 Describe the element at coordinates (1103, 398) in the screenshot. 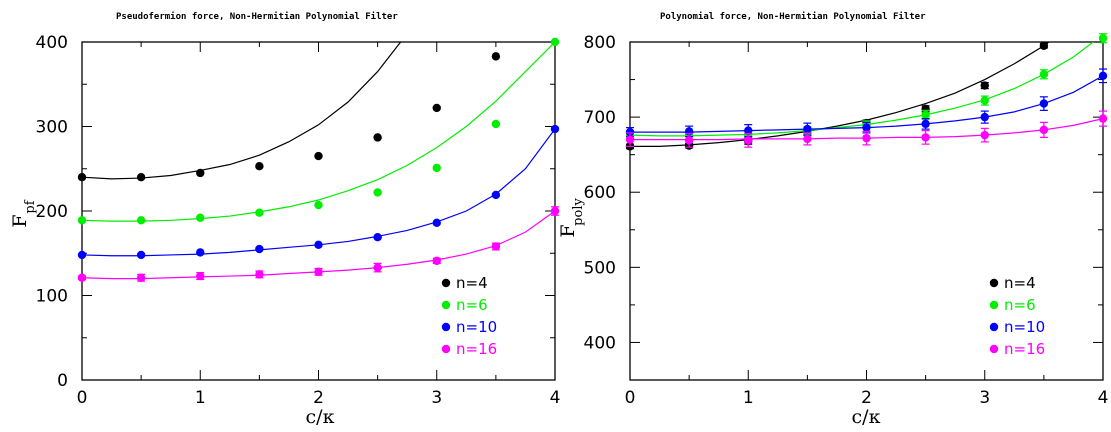

I see `x-tick-label: 4` at that location.